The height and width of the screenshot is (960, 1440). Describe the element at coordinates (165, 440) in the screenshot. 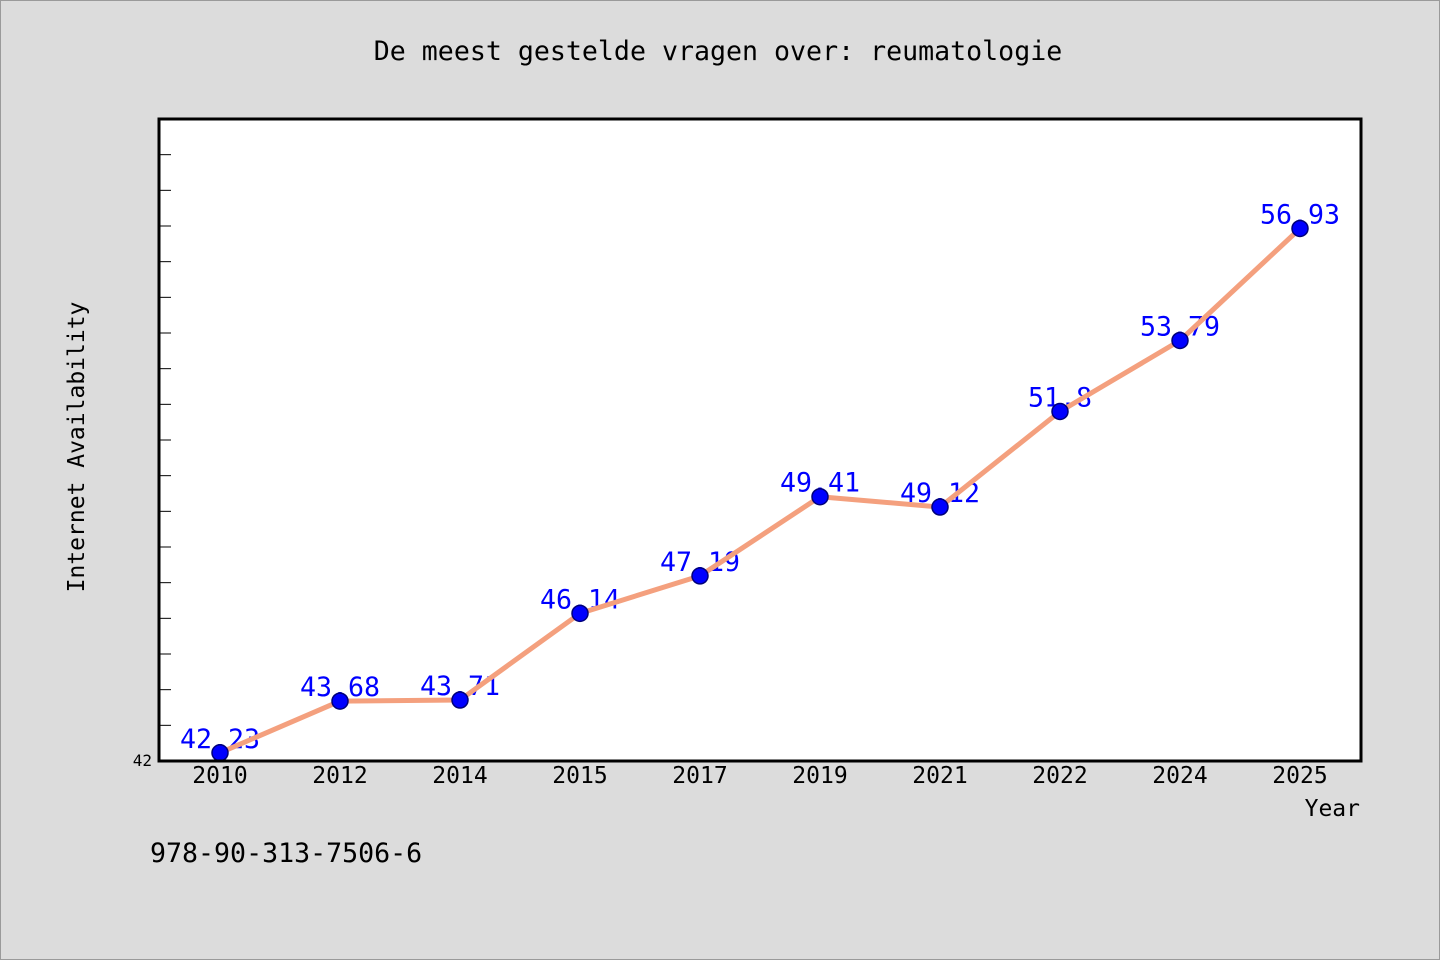

I see `y-axis-ticks` at that location.